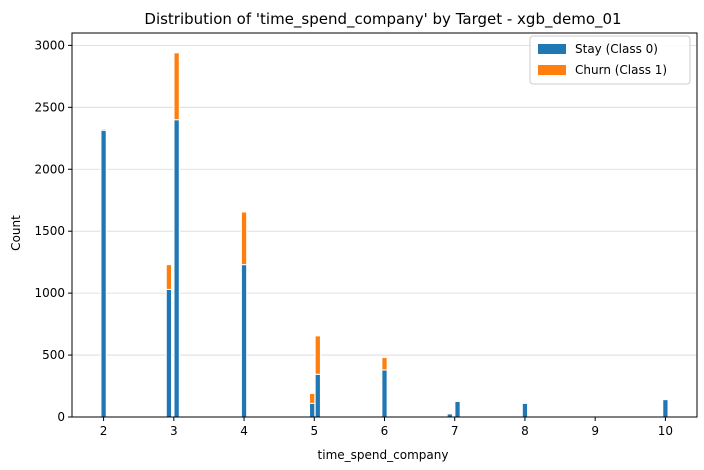  I want to click on x-tick-label-10: 10, so click(665, 431).